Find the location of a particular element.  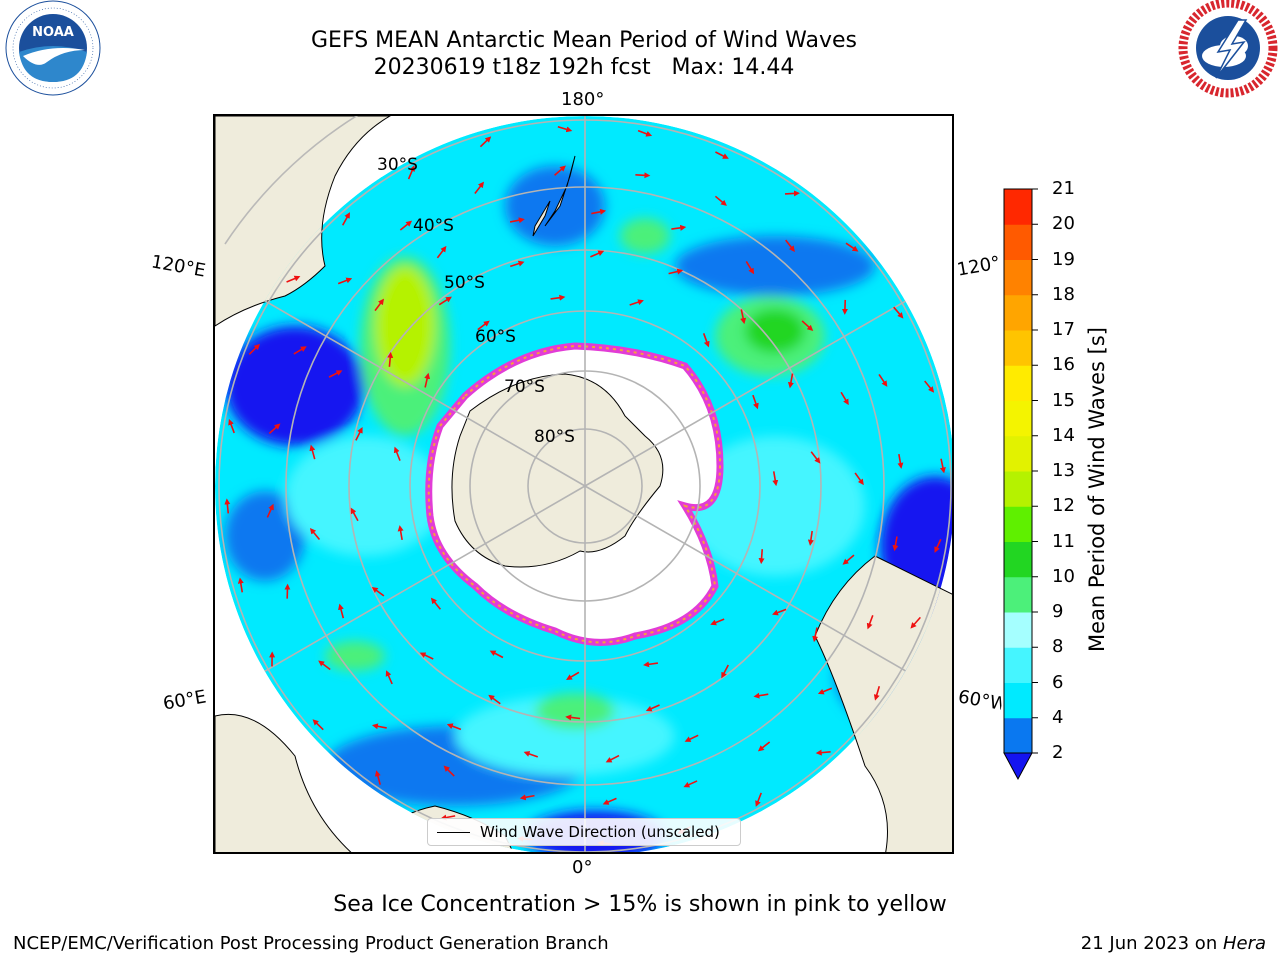

svg-text: NOAA is located at coordinates (53, 32).